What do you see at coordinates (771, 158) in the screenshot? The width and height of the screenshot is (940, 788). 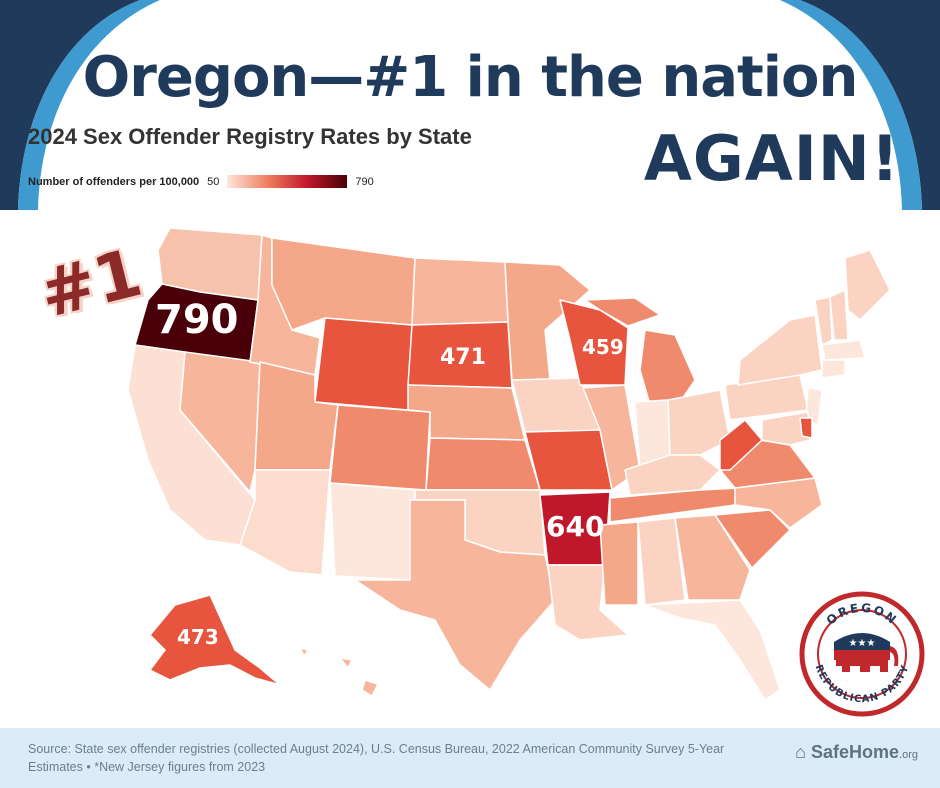 I see `again-text: AGAIN!` at bounding box center [771, 158].